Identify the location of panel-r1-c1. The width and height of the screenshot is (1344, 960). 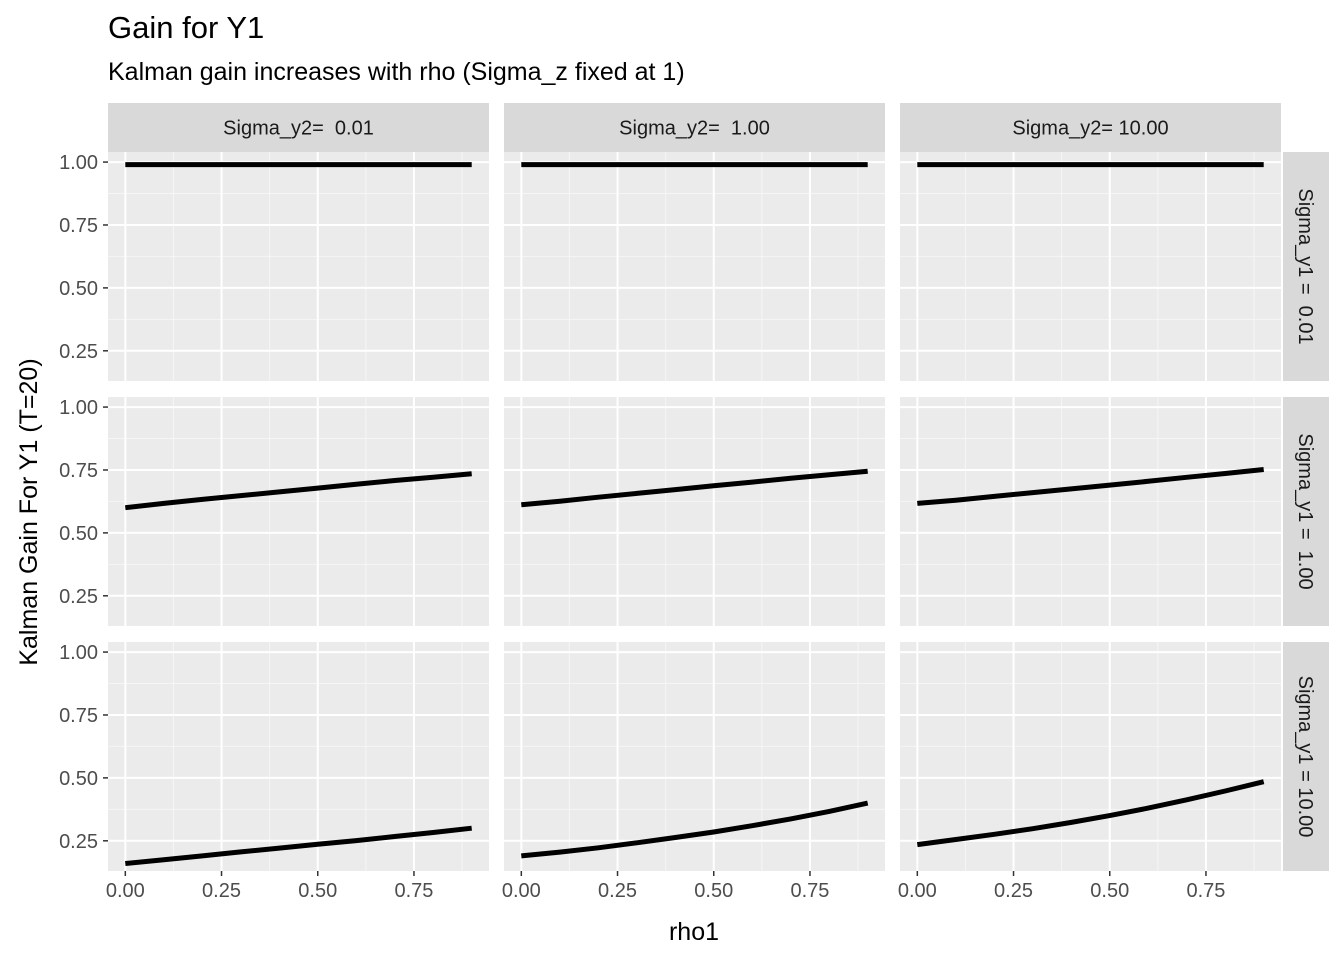
(298, 266).